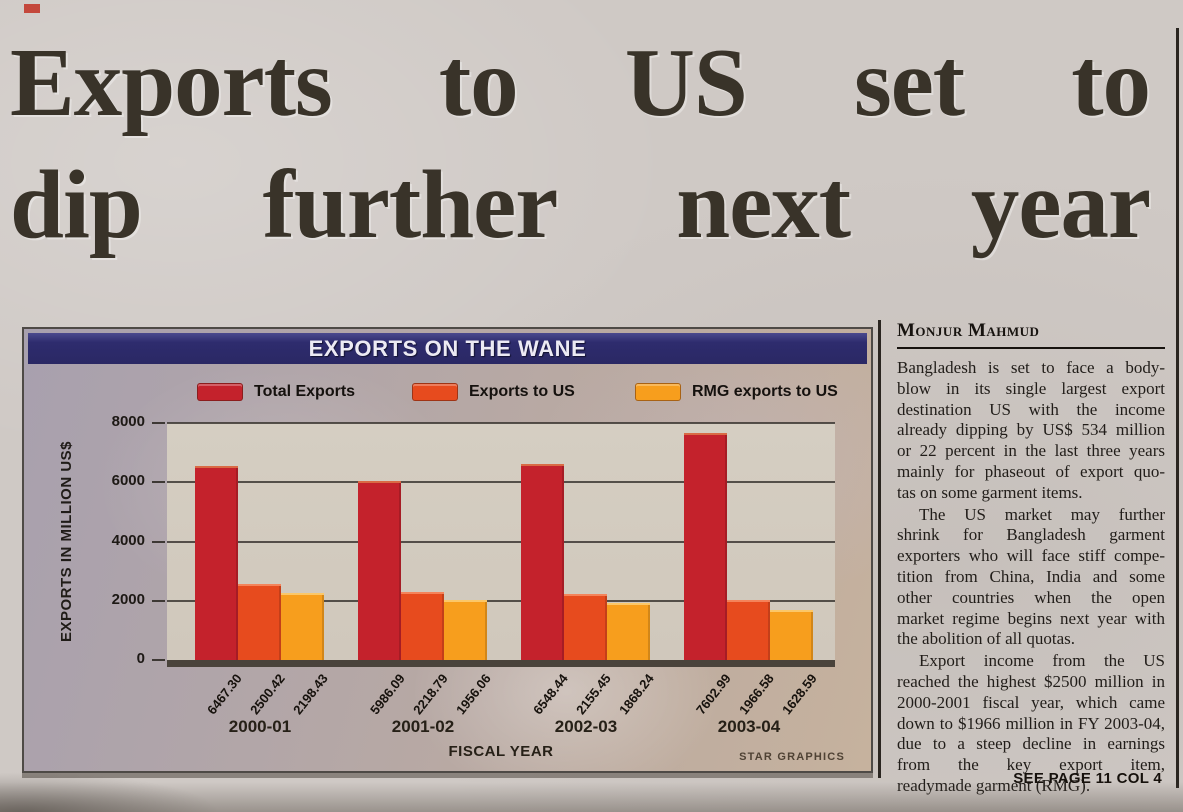 The height and width of the screenshot is (812, 1183). What do you see at coordinates (765, 391) in the screenshot?
I see `legend-label: RMG exports to US` at bounding box center [765, 391].